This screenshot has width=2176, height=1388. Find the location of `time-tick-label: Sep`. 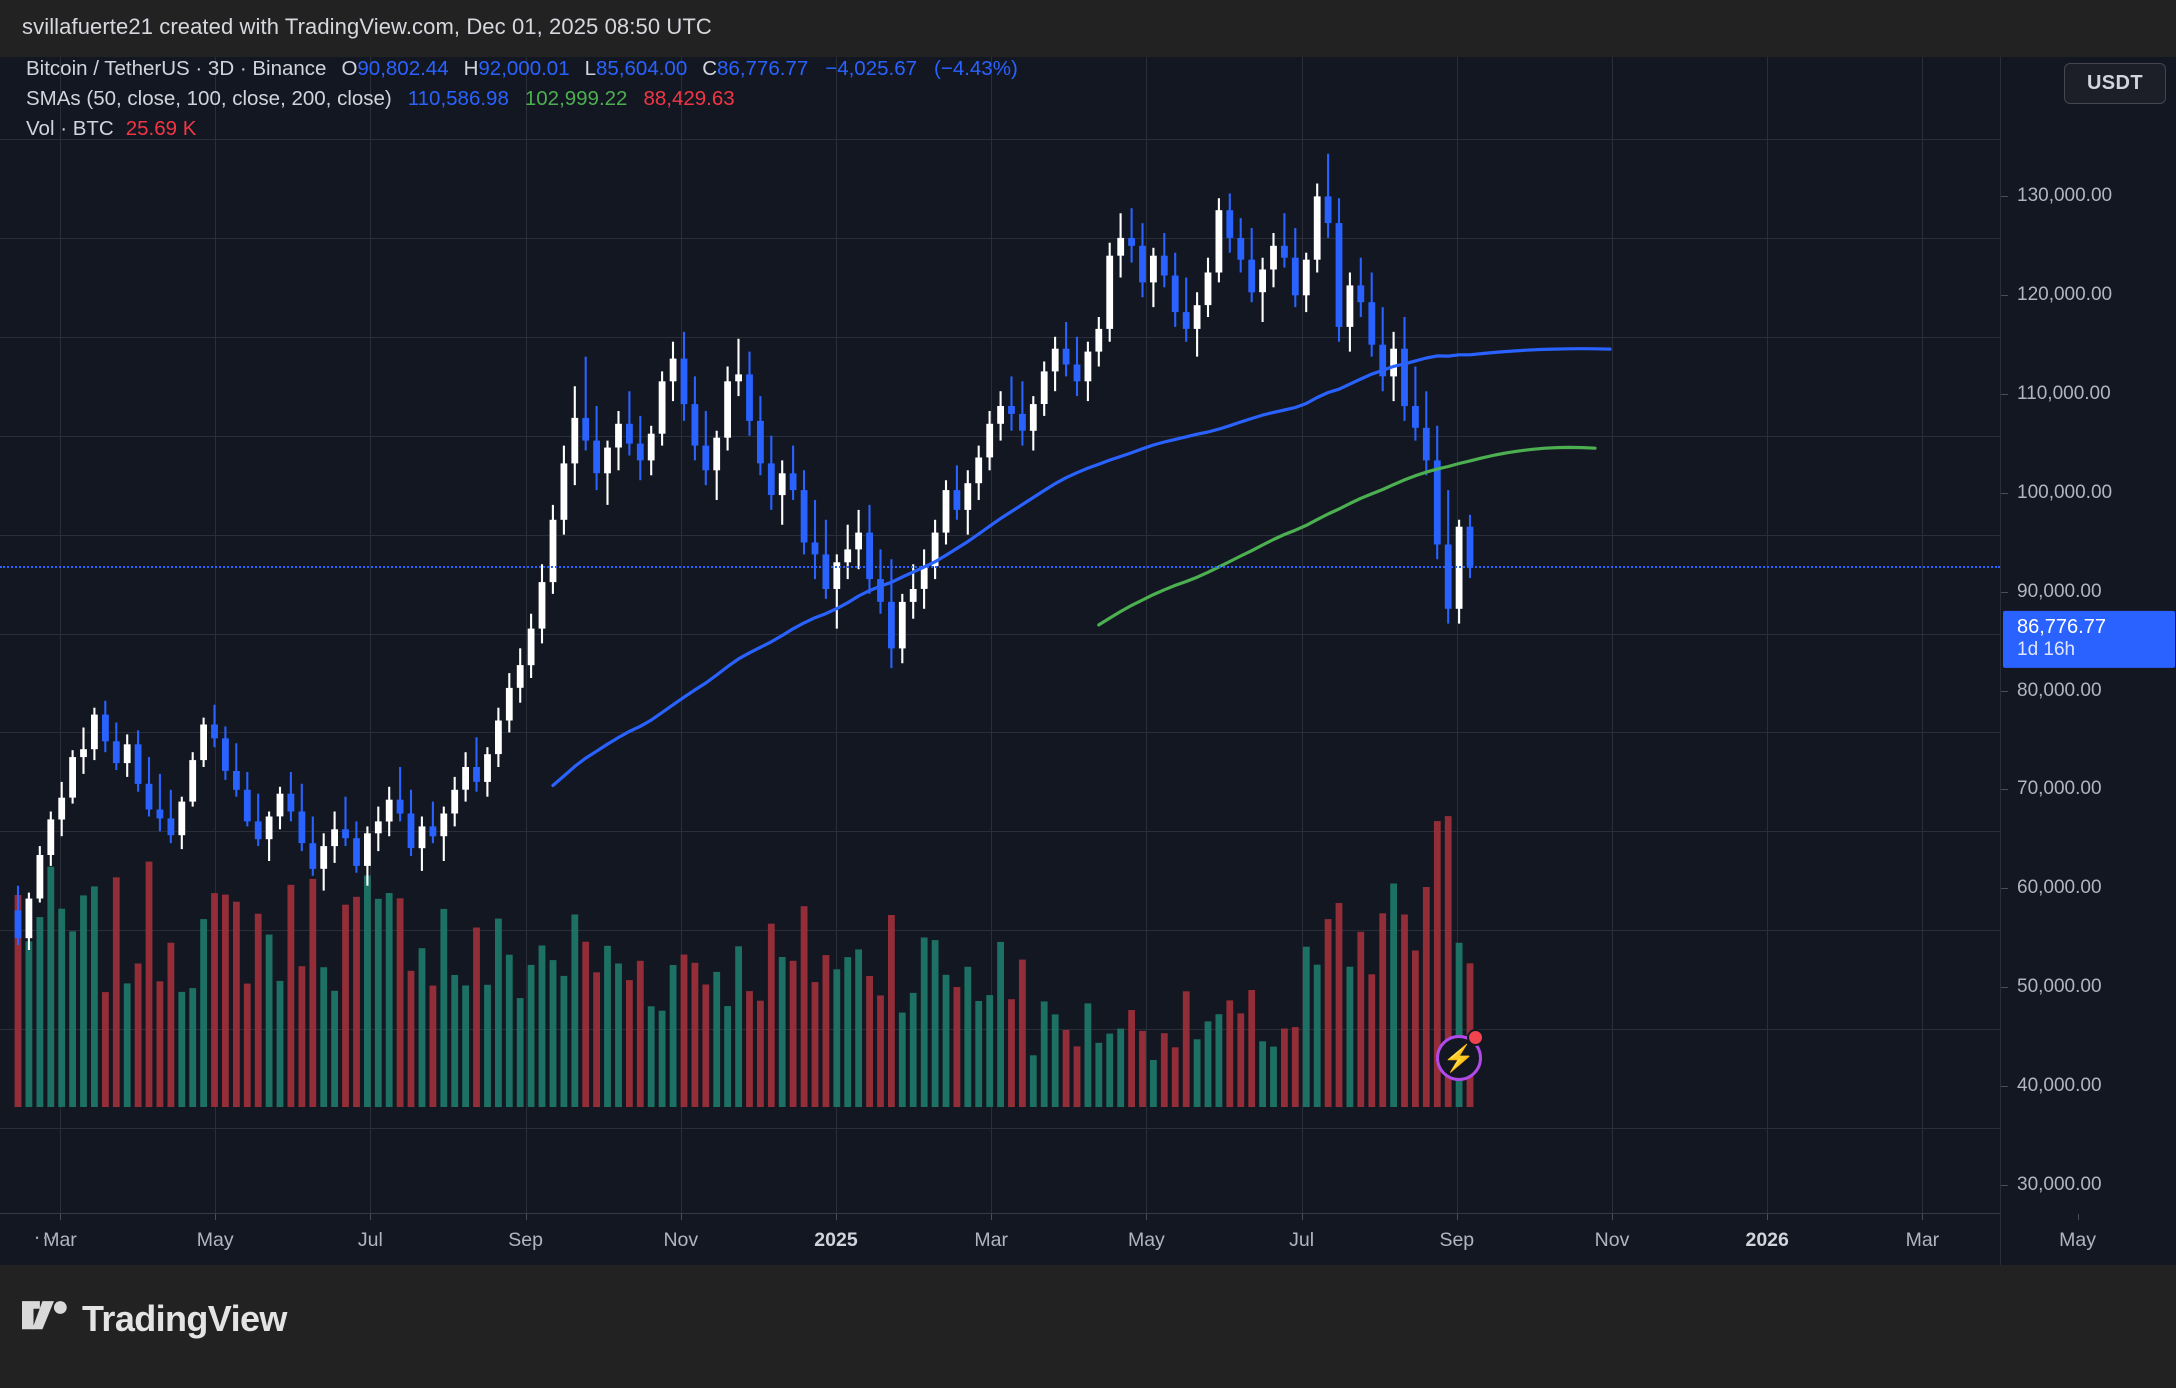

time-tick-label: Sep is located at coordinates (1457, 1240).